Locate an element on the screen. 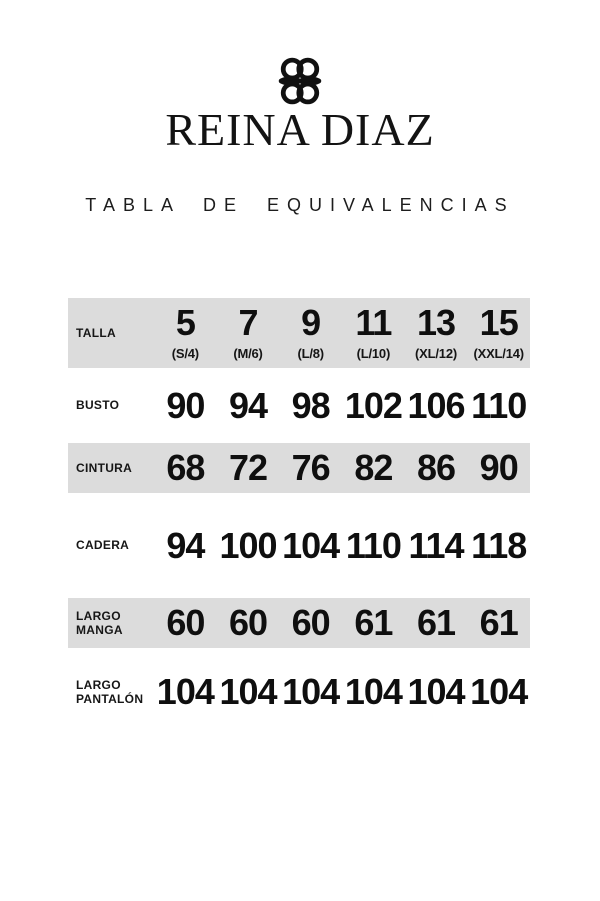  size-equivalent: (L/8) is located at coordinates (310, 353).